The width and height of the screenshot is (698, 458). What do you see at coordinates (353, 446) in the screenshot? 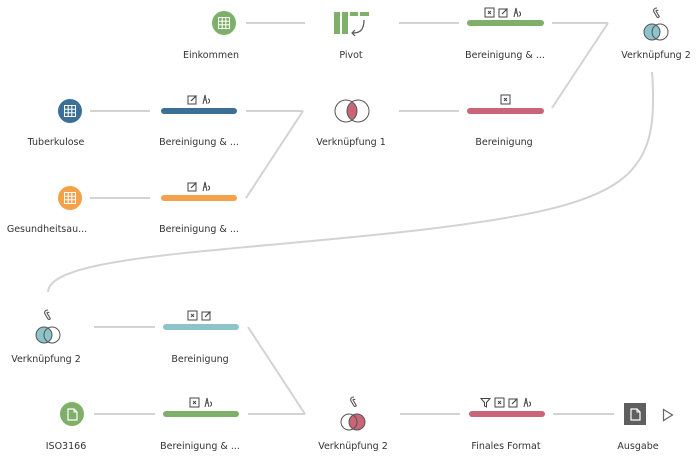
I see `join2-bottom-label: Verknüpfung 2` at bounding box center [353, 446].